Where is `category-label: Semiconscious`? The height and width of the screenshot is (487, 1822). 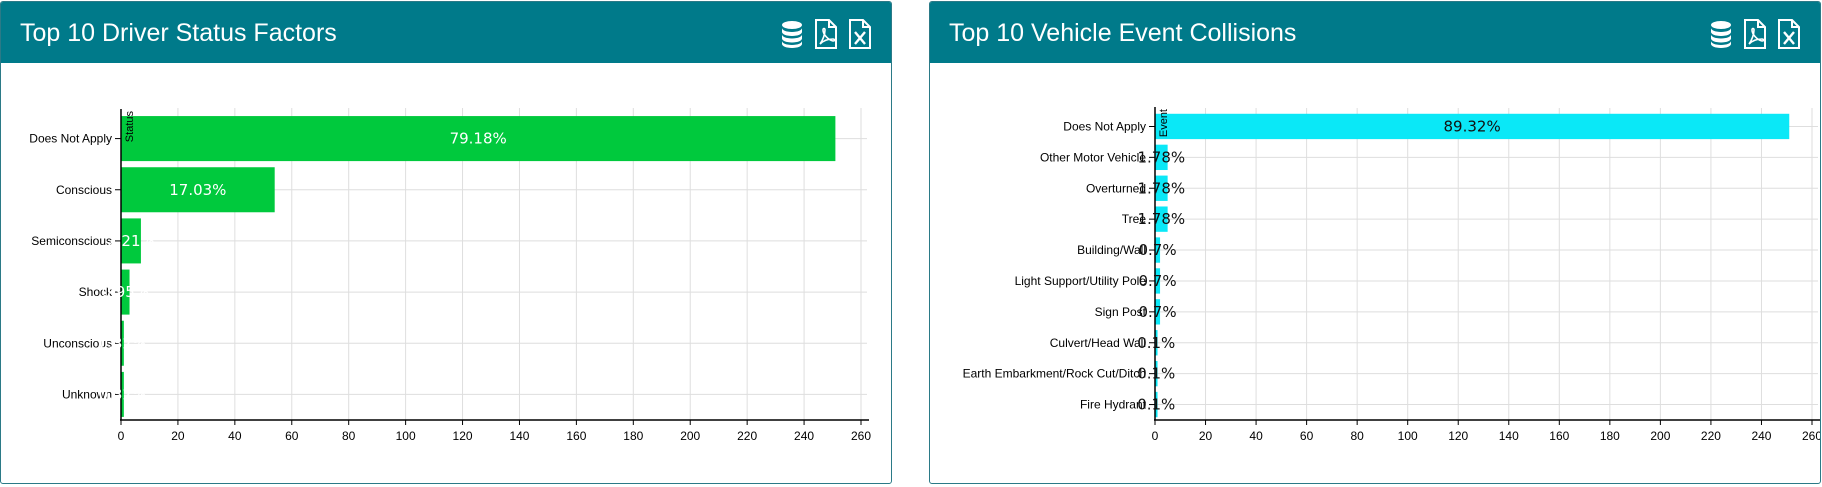 category-label: Semiconscious is located at coordinates (71, 241).